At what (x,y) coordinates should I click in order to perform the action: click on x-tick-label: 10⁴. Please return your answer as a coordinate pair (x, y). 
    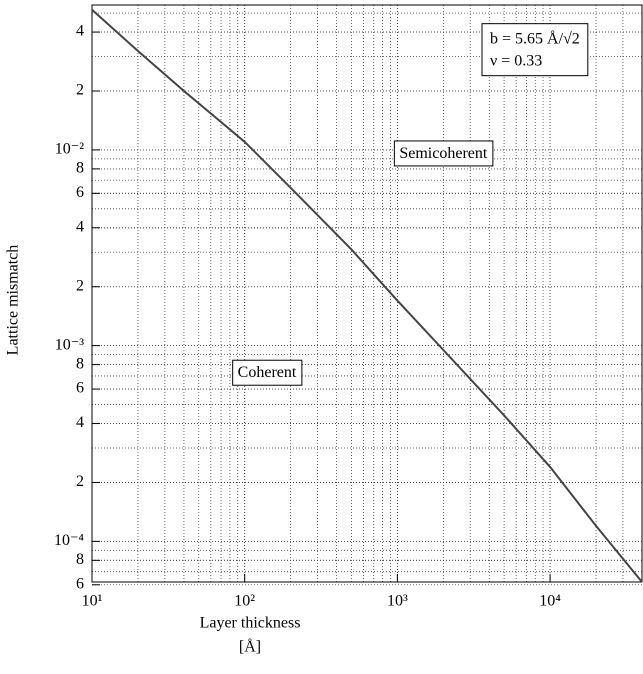
    Looking at the image, I should click on (550, 601).